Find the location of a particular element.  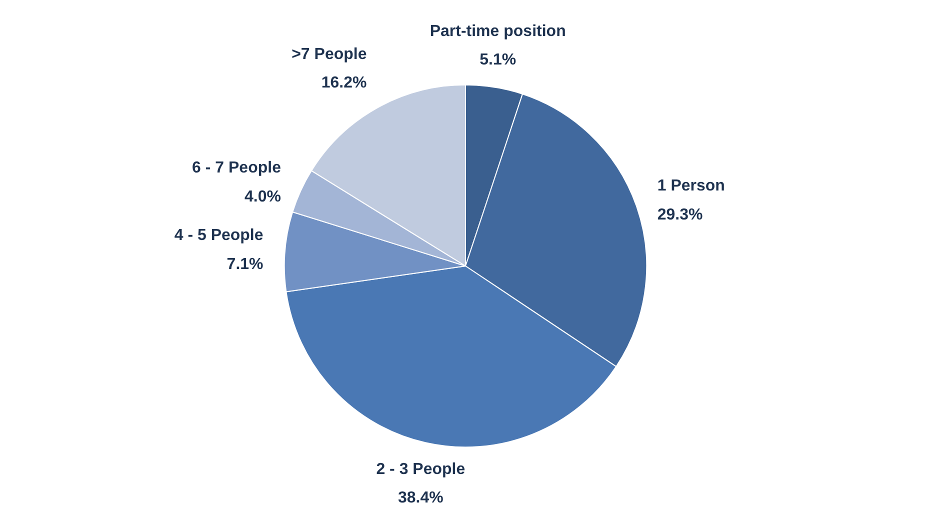

data-label: 4.0% is located at coordinates (262, 197).